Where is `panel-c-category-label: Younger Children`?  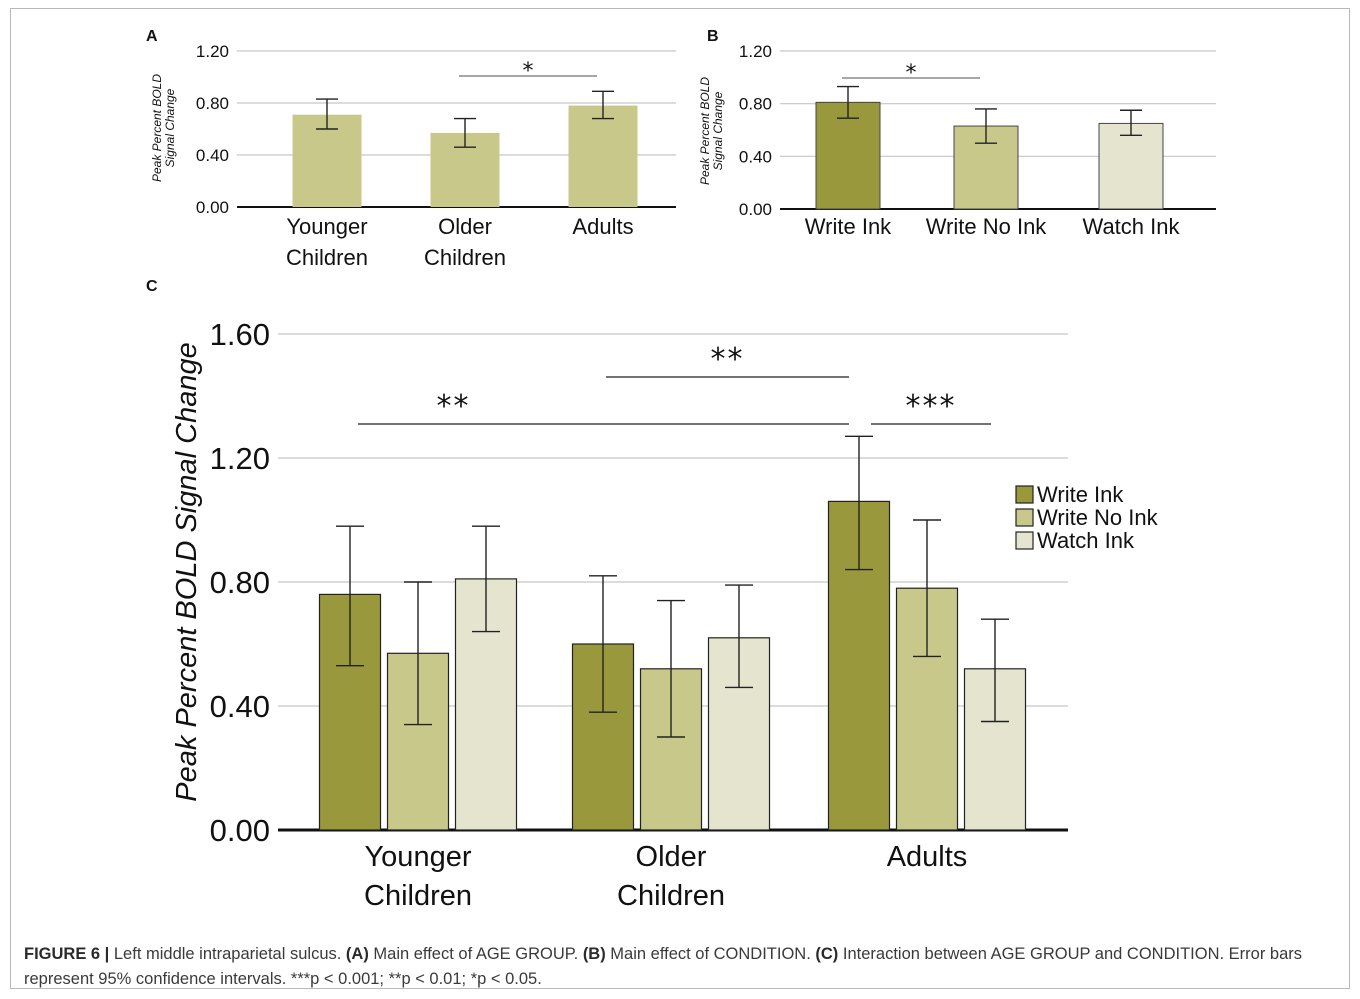
panel-c-category-label: Younger Children is located at coordinates (418, 876).